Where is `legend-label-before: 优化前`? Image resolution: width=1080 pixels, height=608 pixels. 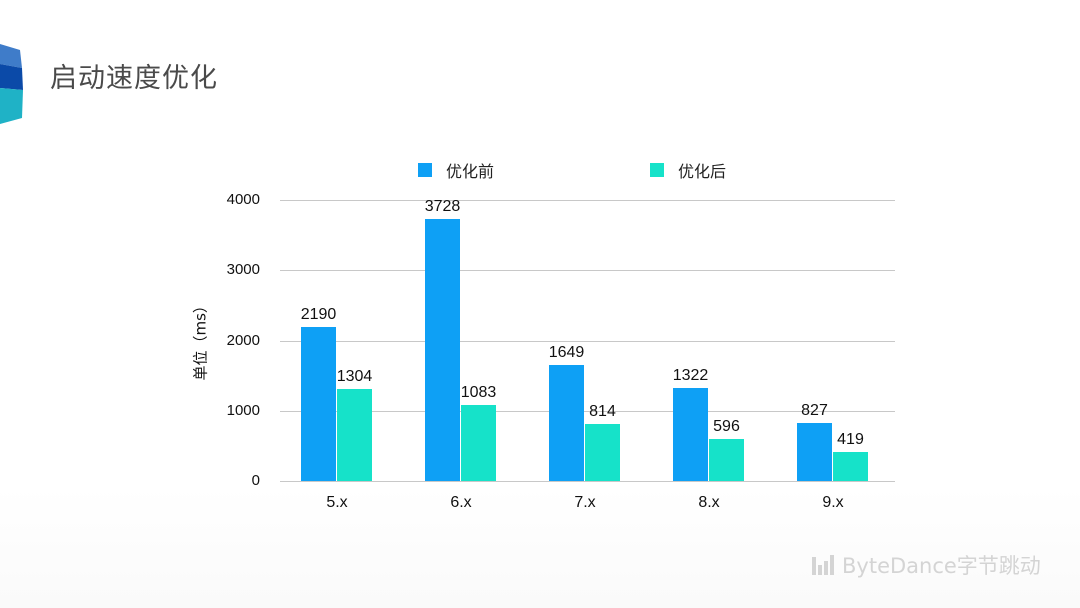 legend-label-before: 优化前 is located at coordinates (470, 171).